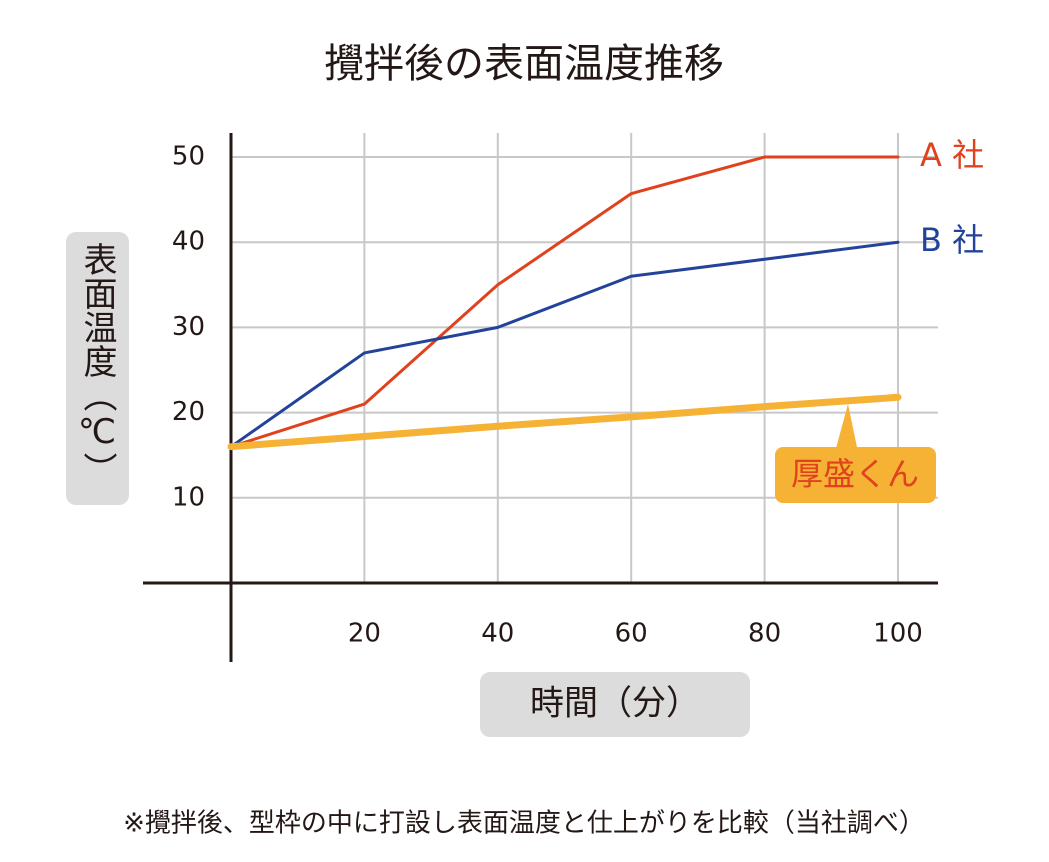 This screenshot has width=1049, height=862. What do you see at coordinates (764, 634) in the screenshot?
I see `x-tick-label: 80` at bounding box center [764, 634].